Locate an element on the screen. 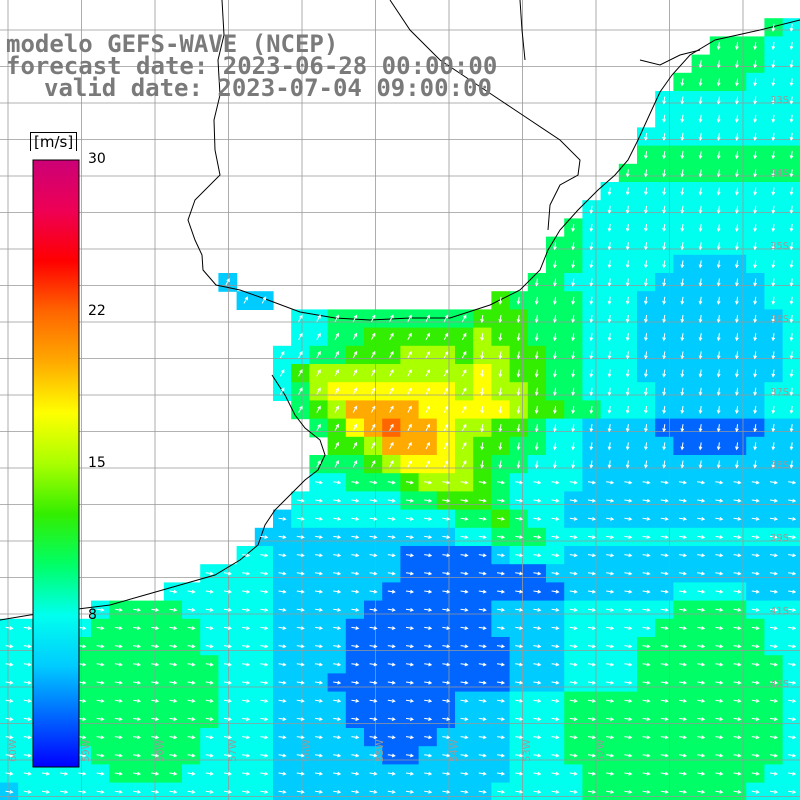 Image resolution: width=800 pixels, height=800 pixels. longitude-label: 55W is located at coordinates (380, 750).